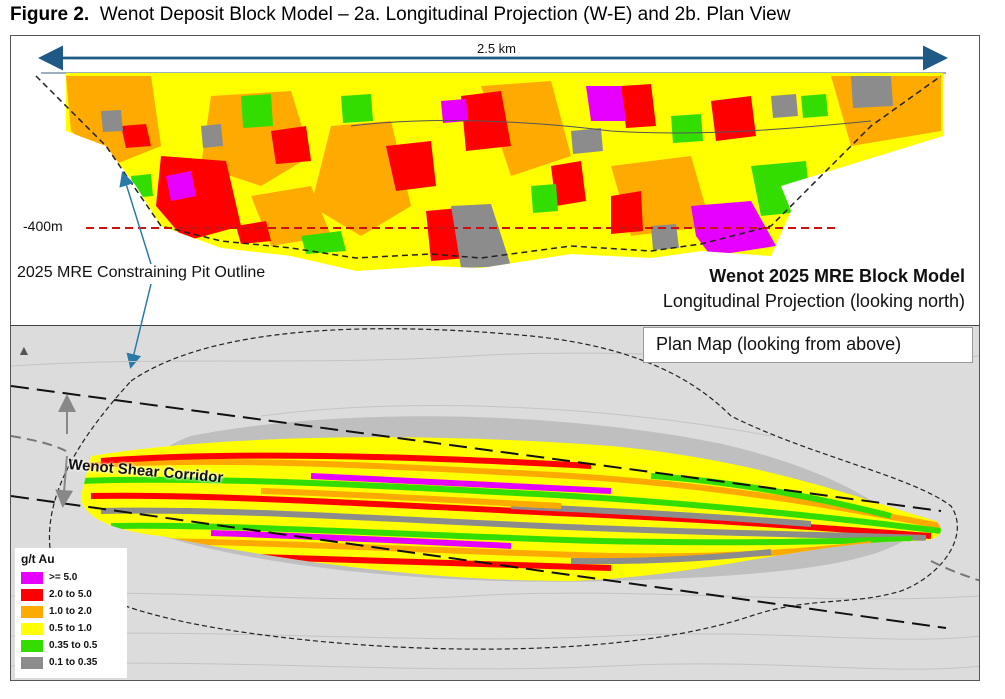 The width and height of the screenshot is (1005, 699). What do you see at coordinates (495, 325) in the screenshot?
I see `panel-divider` at bounding box center [495, 325].